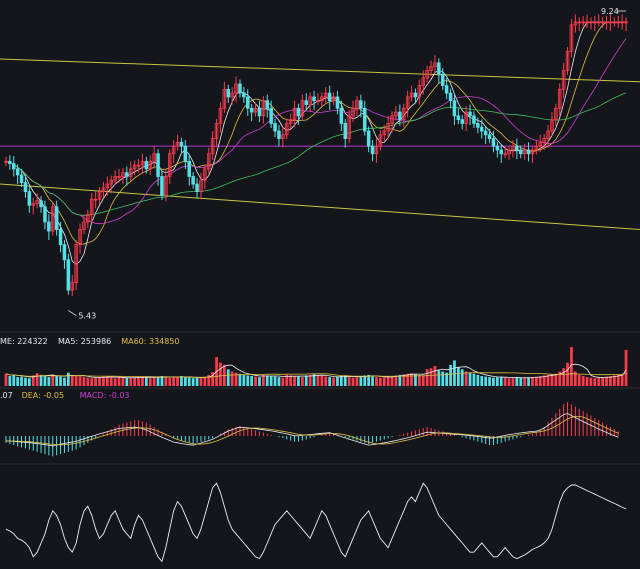 The height and width of the screenshot is (569, 640). What do you see at coordinates (316, 522) in the screenshot?
I see `oscillator-line` at bounding box center [316, 522].